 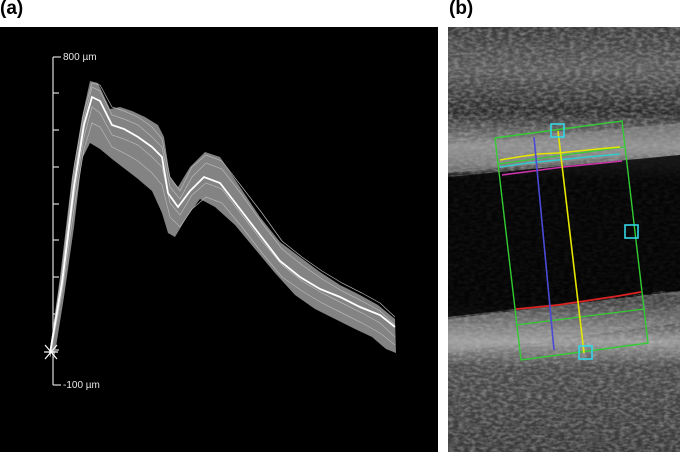 I want to click on roi-top-handle, so click(x=557, y=130).